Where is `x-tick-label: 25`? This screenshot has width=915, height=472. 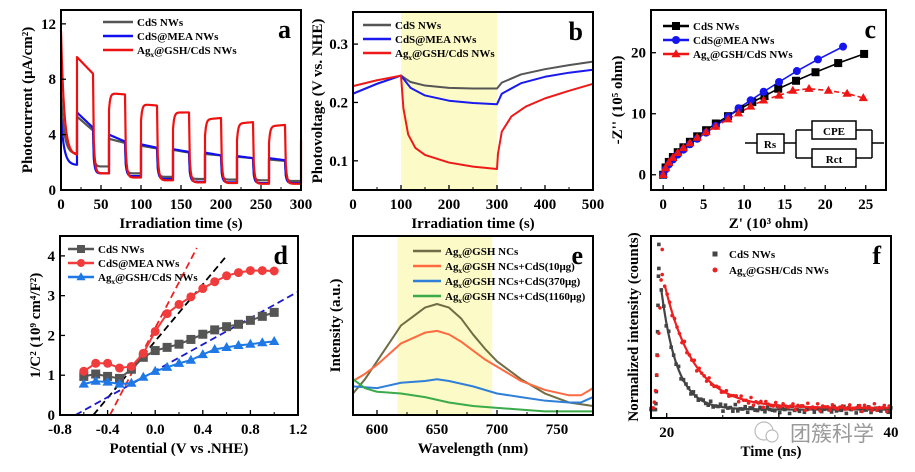 x-tick-label: 25 is located at coordinates (865, 205).